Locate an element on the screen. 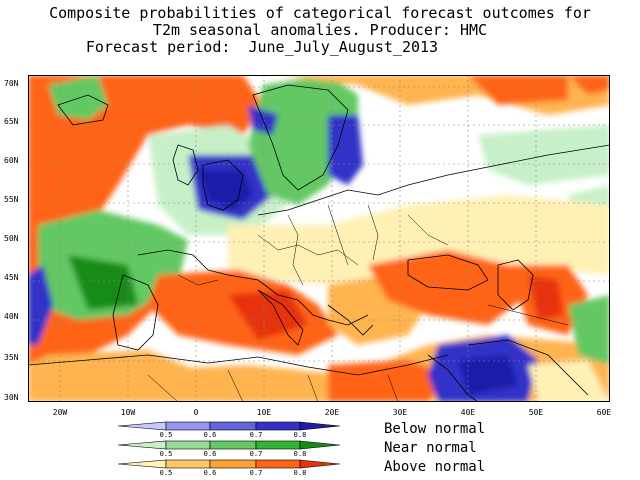 This screenshot has width=640, height=480. lat-label-50n: 50N is located at coordinates (11, 238).